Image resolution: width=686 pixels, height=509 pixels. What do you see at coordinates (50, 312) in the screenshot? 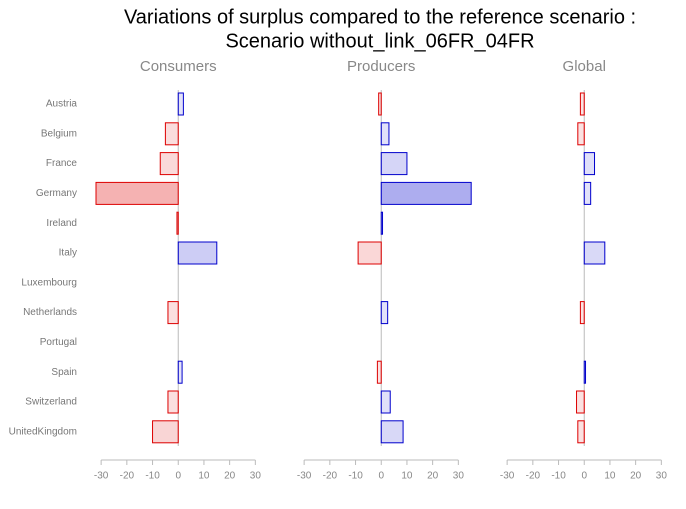
I see `category-label: Netherlands` at bounding box center [50, 312].